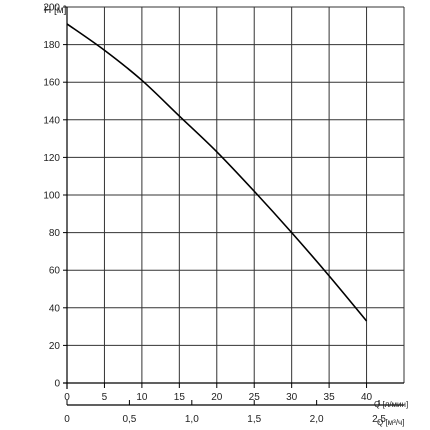 The width and height of the screenshot is (430, 430). Describe the element at coordinates (55, 308) in the screenshot. I see `y-tick-label: 40` at that location.